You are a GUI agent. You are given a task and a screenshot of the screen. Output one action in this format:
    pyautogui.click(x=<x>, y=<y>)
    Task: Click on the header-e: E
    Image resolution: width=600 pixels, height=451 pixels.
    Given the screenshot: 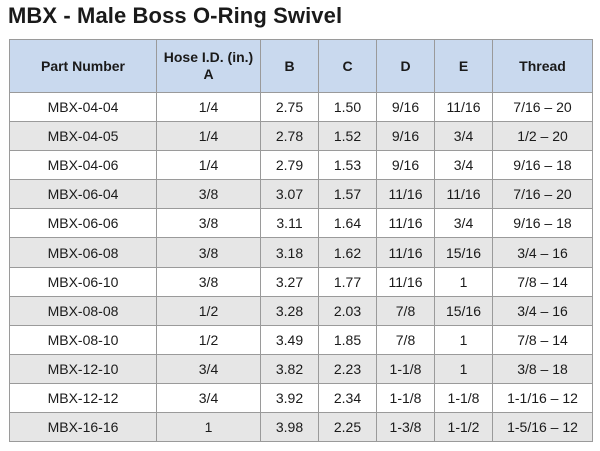 What is the action you would take?
    pyautogui.click(x=463, y=66)
    